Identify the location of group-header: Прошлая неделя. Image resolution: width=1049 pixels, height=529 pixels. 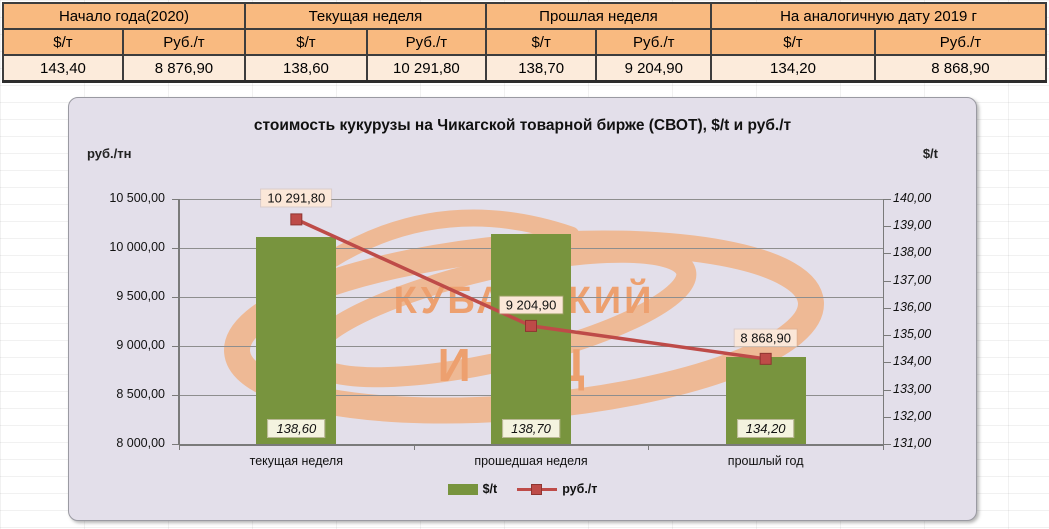
(598, 16).